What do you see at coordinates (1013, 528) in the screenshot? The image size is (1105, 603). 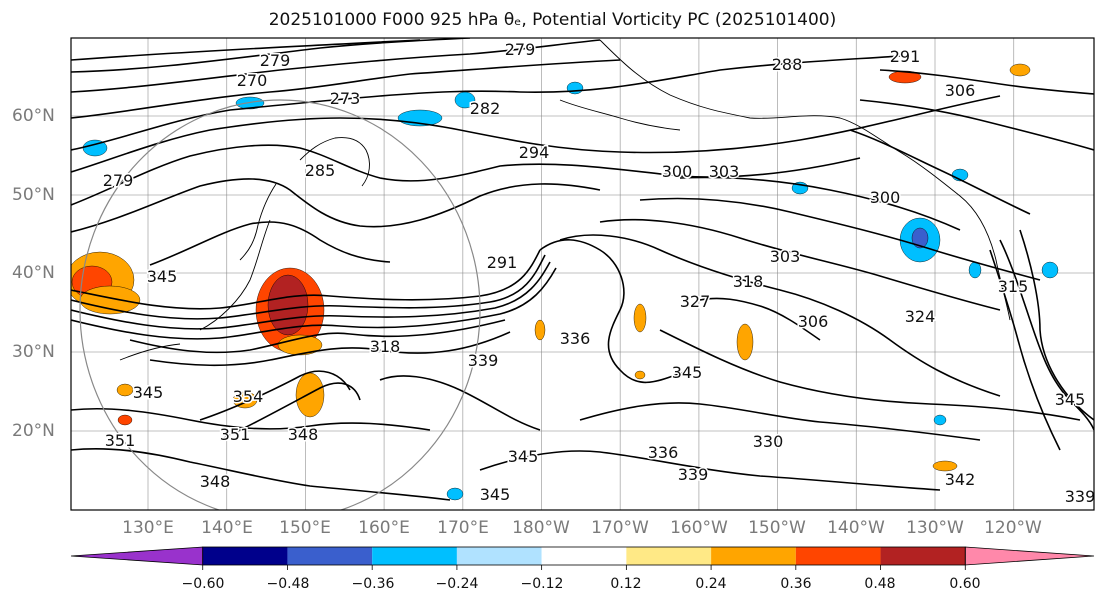 I see `lon-label-120w: 120°W` at bounding box center [1013, 528].